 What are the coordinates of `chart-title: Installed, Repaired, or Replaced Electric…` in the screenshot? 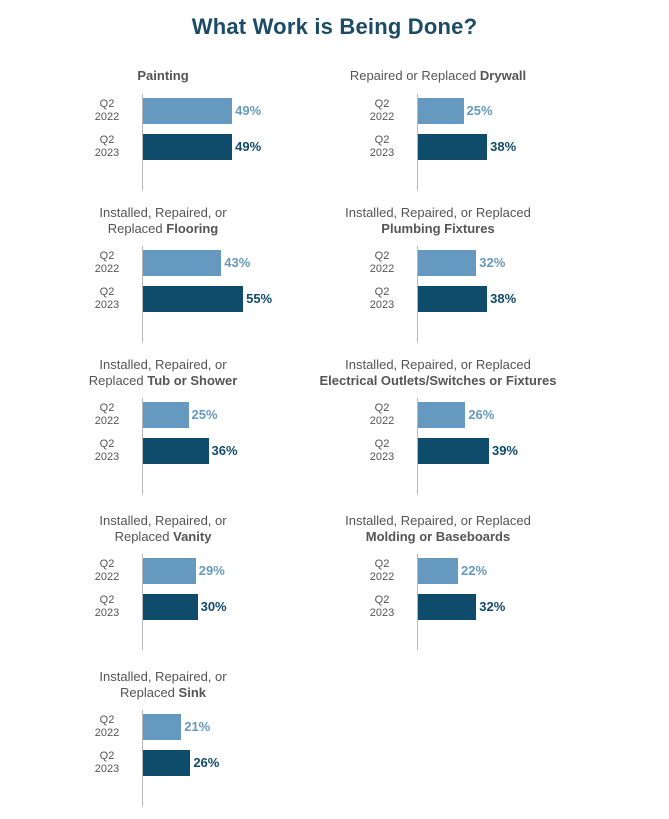 It's located at (438, 373).